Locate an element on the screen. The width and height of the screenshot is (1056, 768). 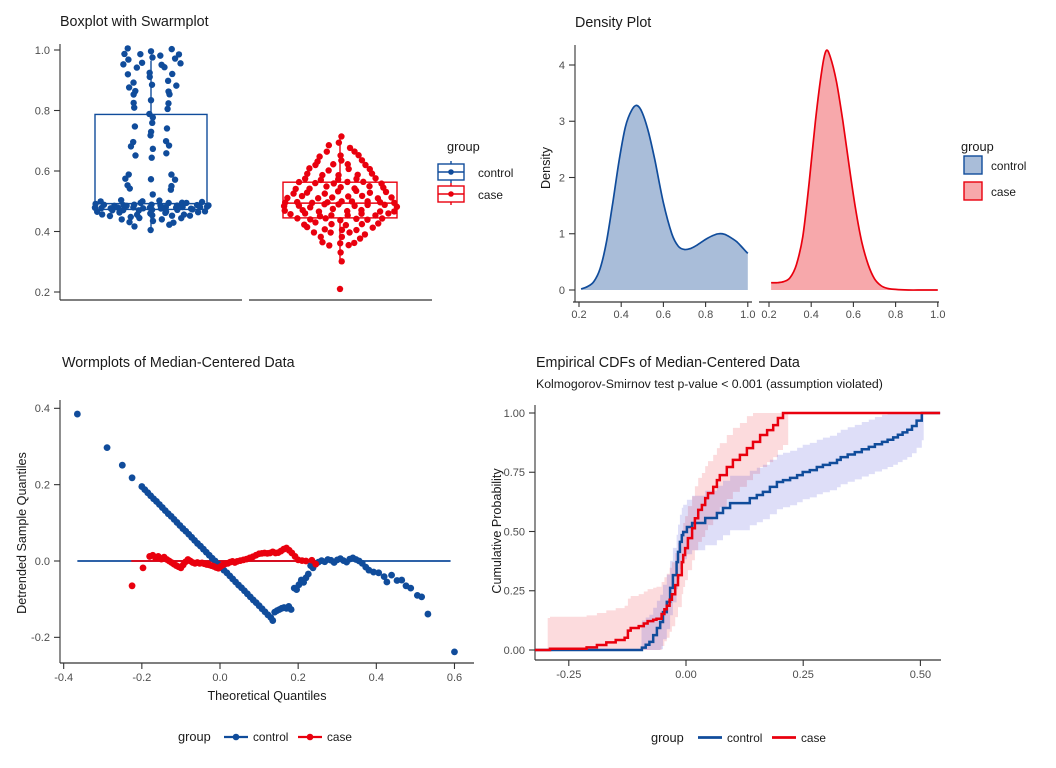
confidence-band-case is located at coordinates (668, 531).